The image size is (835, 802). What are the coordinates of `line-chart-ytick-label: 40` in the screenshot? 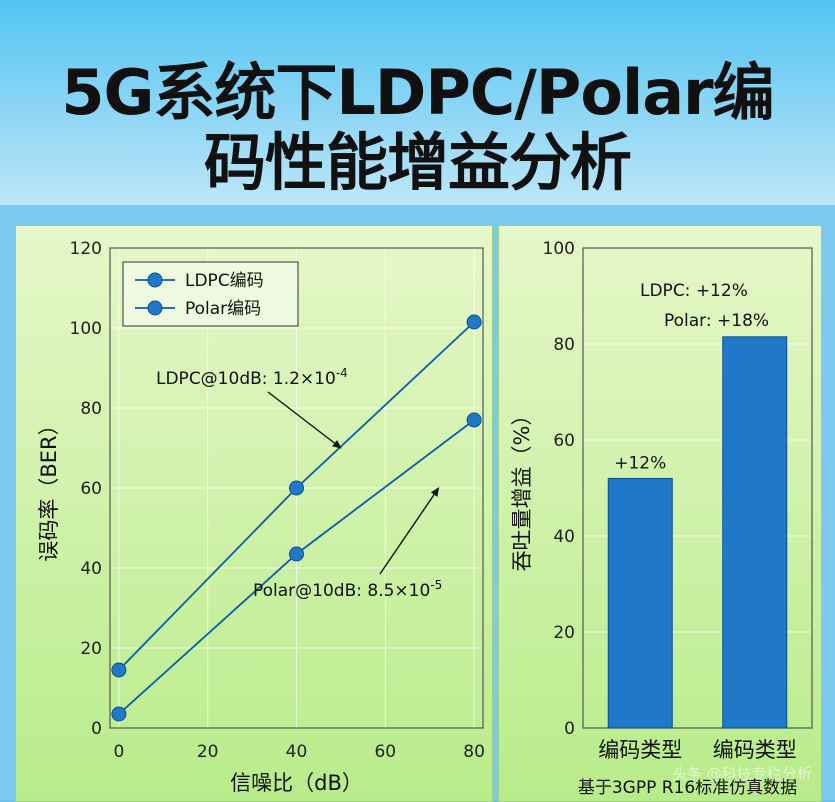 It's located at (91, 569).